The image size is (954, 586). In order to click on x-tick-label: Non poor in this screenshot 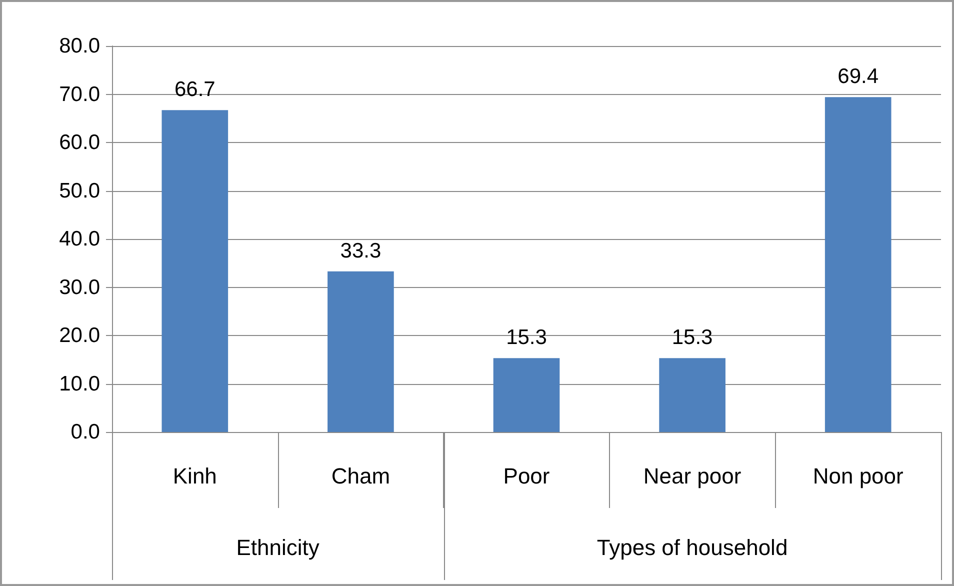, I will do `click(858, 476)`.